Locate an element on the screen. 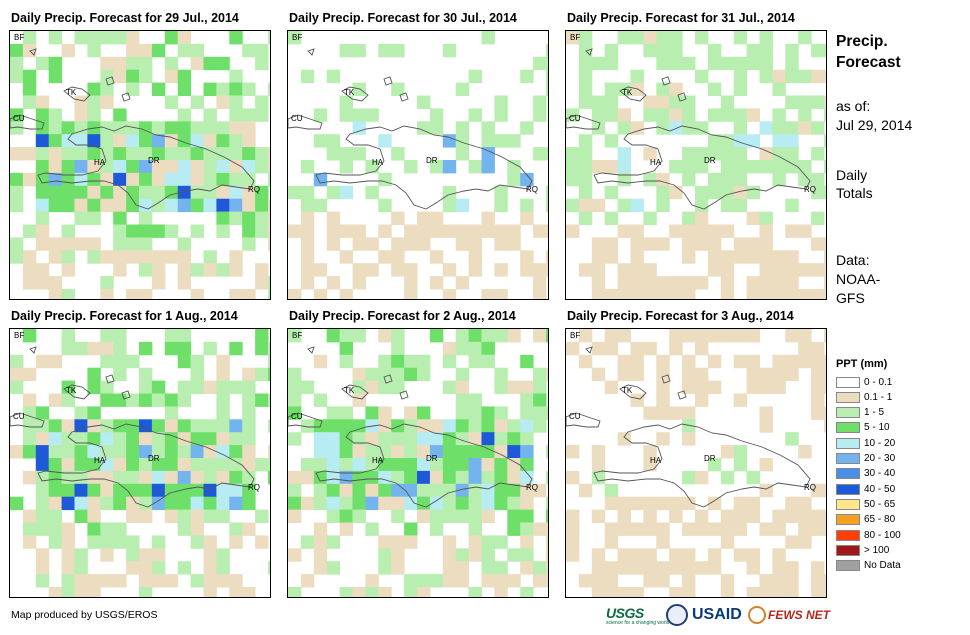  map-label-bf: BF is located at coordinates (19, 335).